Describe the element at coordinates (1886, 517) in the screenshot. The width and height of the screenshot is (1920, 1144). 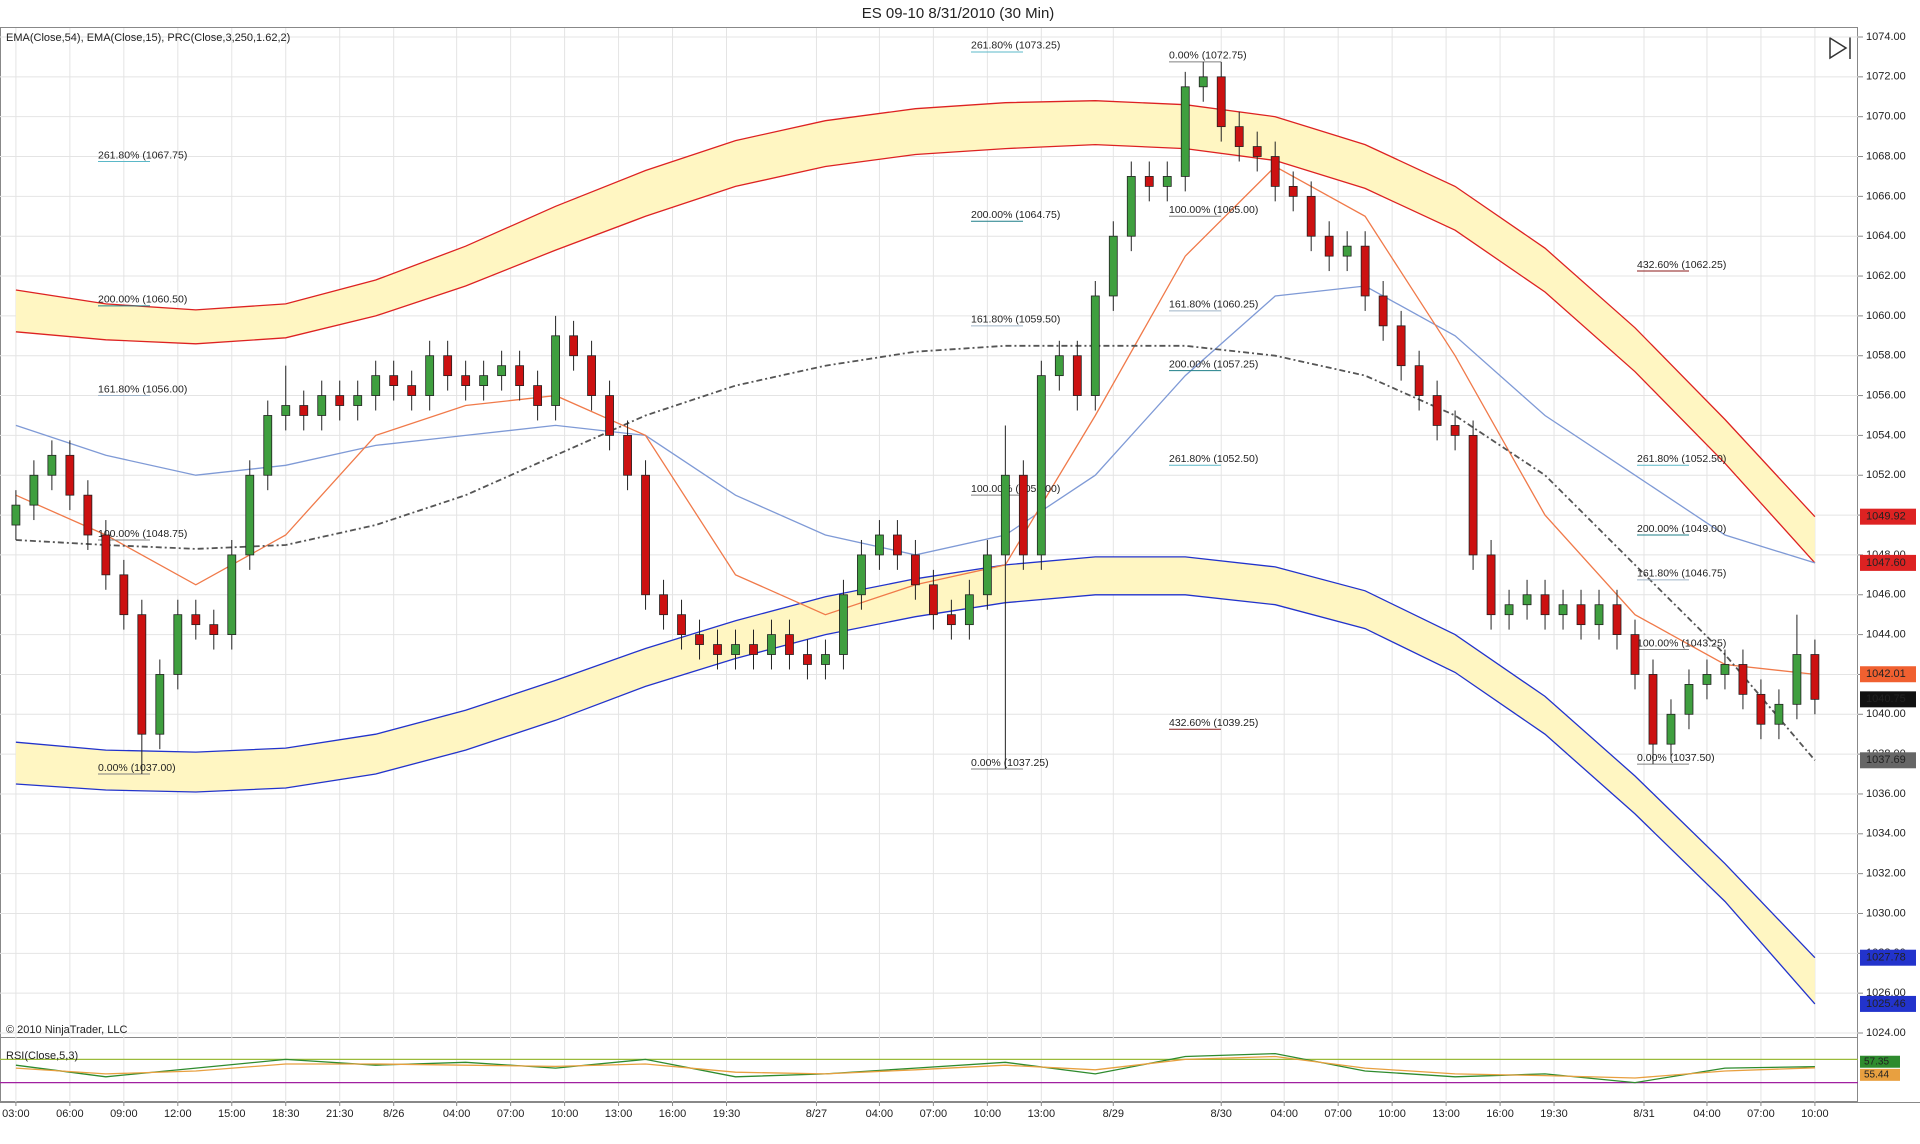
I see `price-marker-label: 1049.92` at that location.